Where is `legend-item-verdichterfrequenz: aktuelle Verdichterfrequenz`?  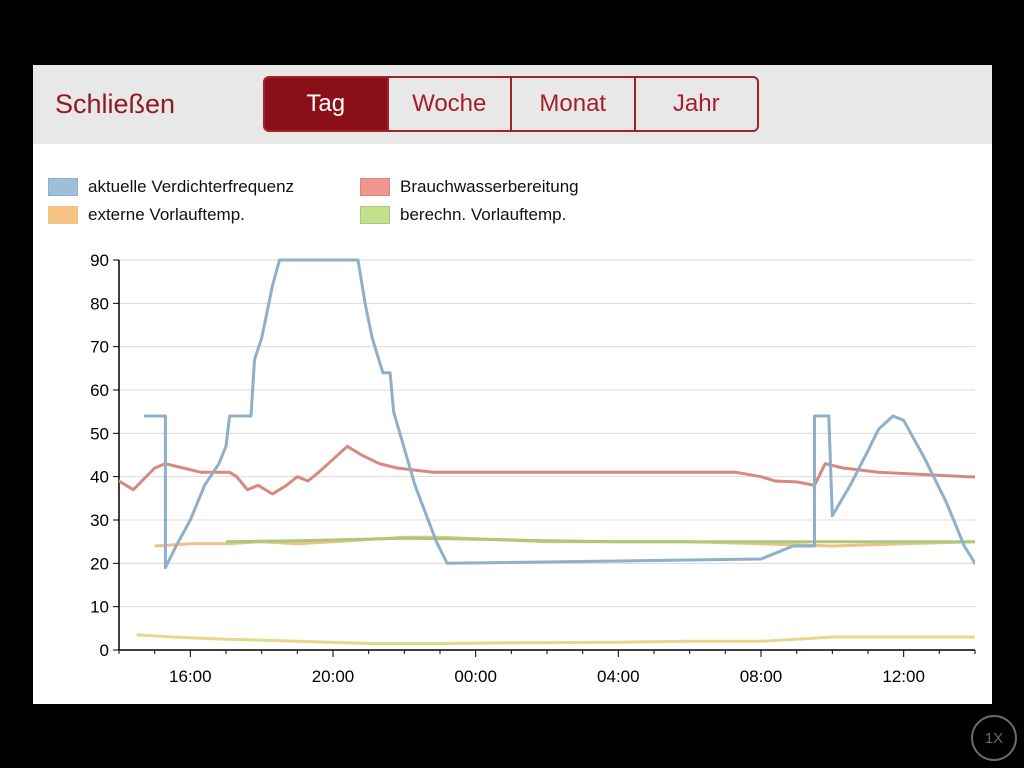 legend-item-verdichterfrequenz: aktuelle Verdichterfrequenz is located at coordinates (171, 187).